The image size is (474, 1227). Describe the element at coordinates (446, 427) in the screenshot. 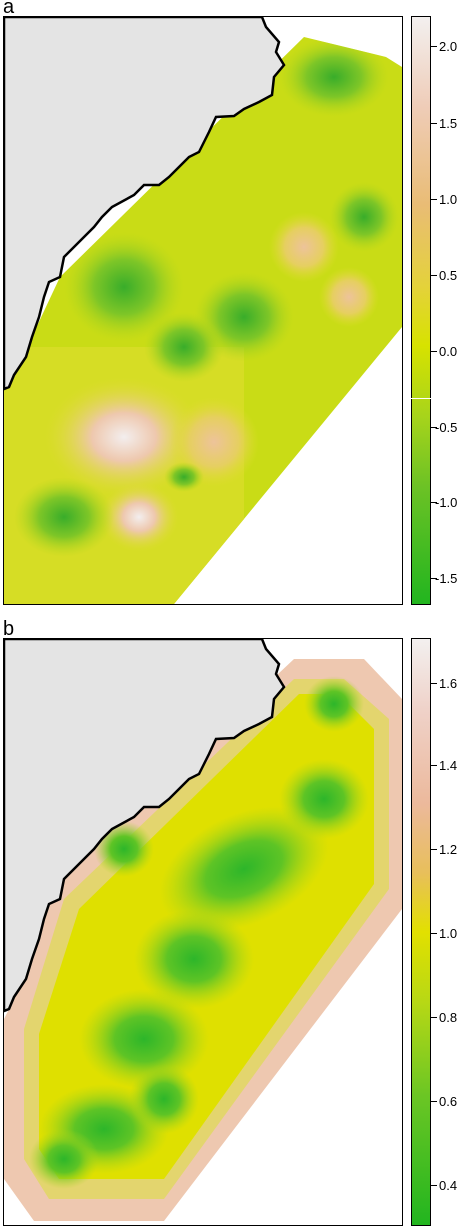

I see `panel-a-tick-label: -0.5` at that location.